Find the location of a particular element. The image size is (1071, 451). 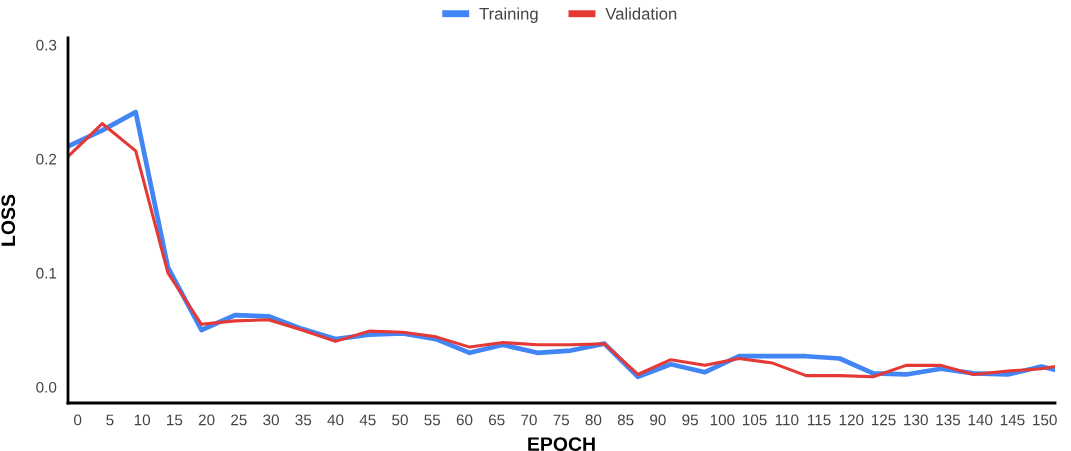

x-tick-label: 40 is located at coordinates (335, 420).